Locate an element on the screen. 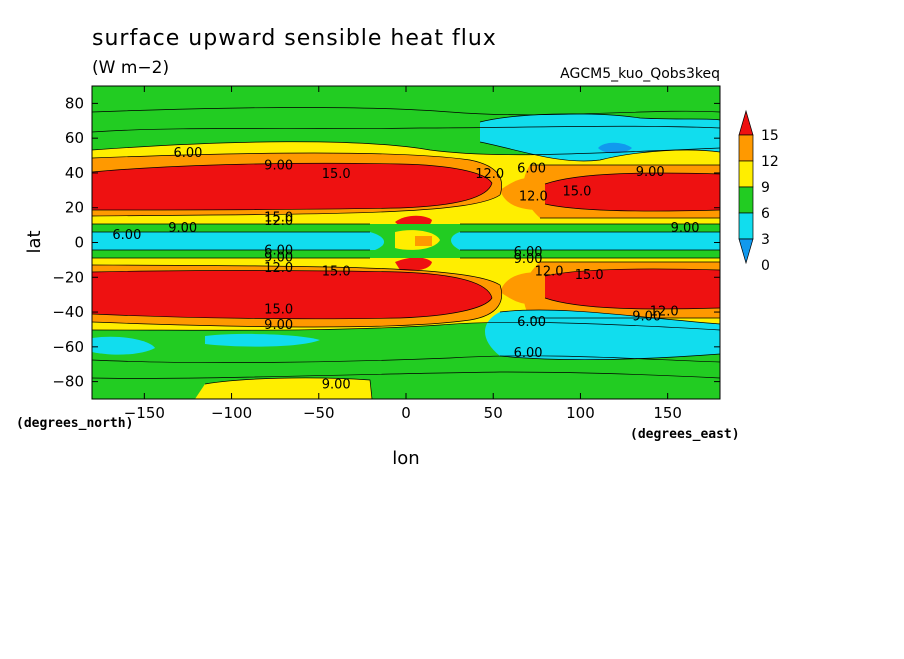 The image size is (904, 659). x-tick-label: 0 is located at coordinates (406, 413).